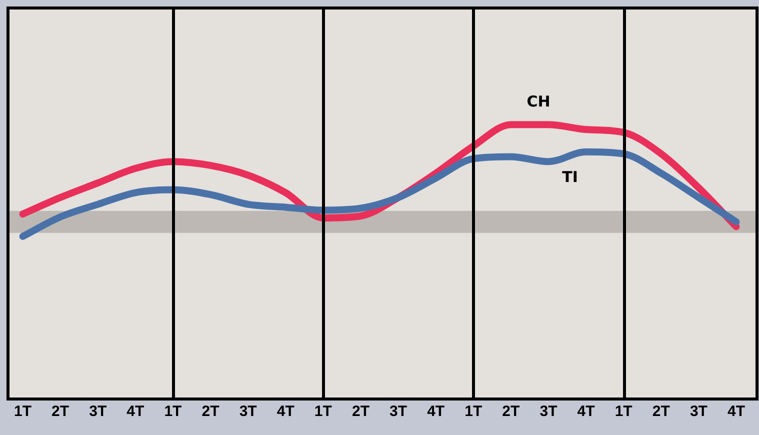 This screenshot has height=435, width=759. What do you see at coordinates (538, 101) in the screenshot?
I see `series-label: CH` at bounding box center [538, 101].